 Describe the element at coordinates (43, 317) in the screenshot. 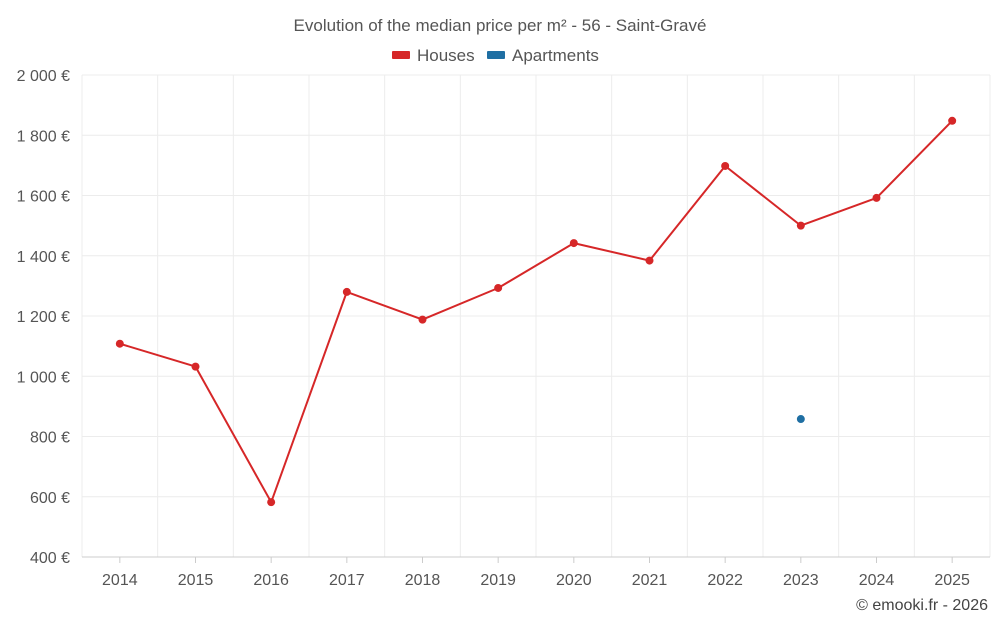

I see `y-tick-label: 1 200 €` at that location.